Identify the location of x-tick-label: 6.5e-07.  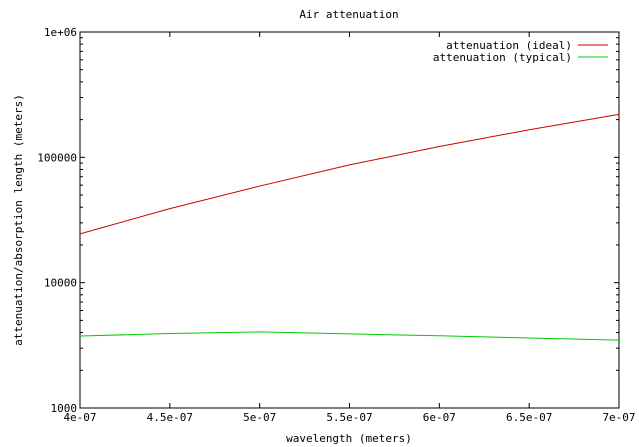
(529, 417).